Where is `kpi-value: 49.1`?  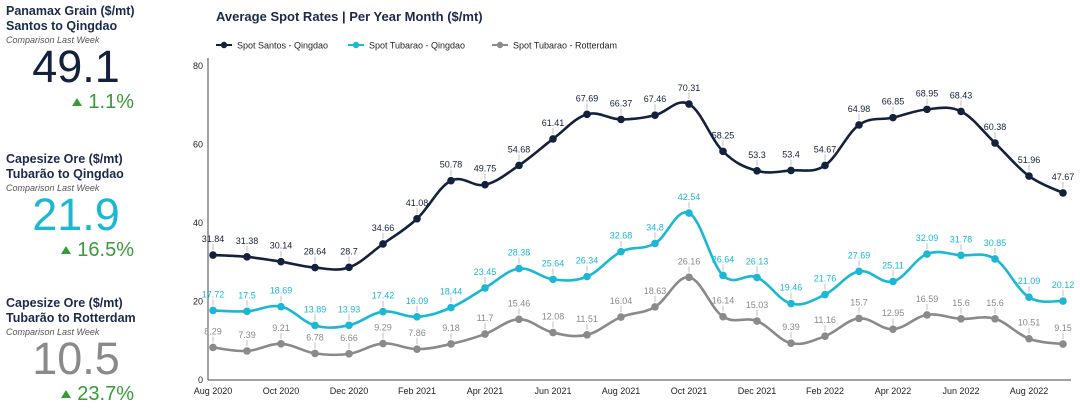
kpi-value: 49.1 is located at coordinates (76, 66).